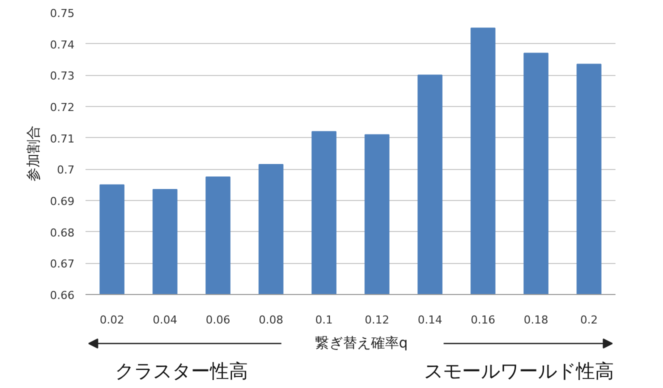  What do you see at coordinates (62, 201) in the screenshot?
I see `y-tick-label: 0.69` at bounding box center [62, 201].